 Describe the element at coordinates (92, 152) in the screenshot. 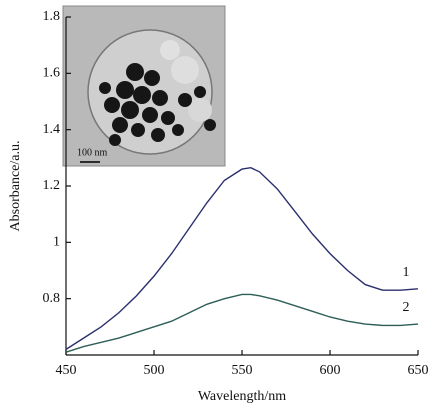

I see `inset-scale-label: 100 nm` at that location.